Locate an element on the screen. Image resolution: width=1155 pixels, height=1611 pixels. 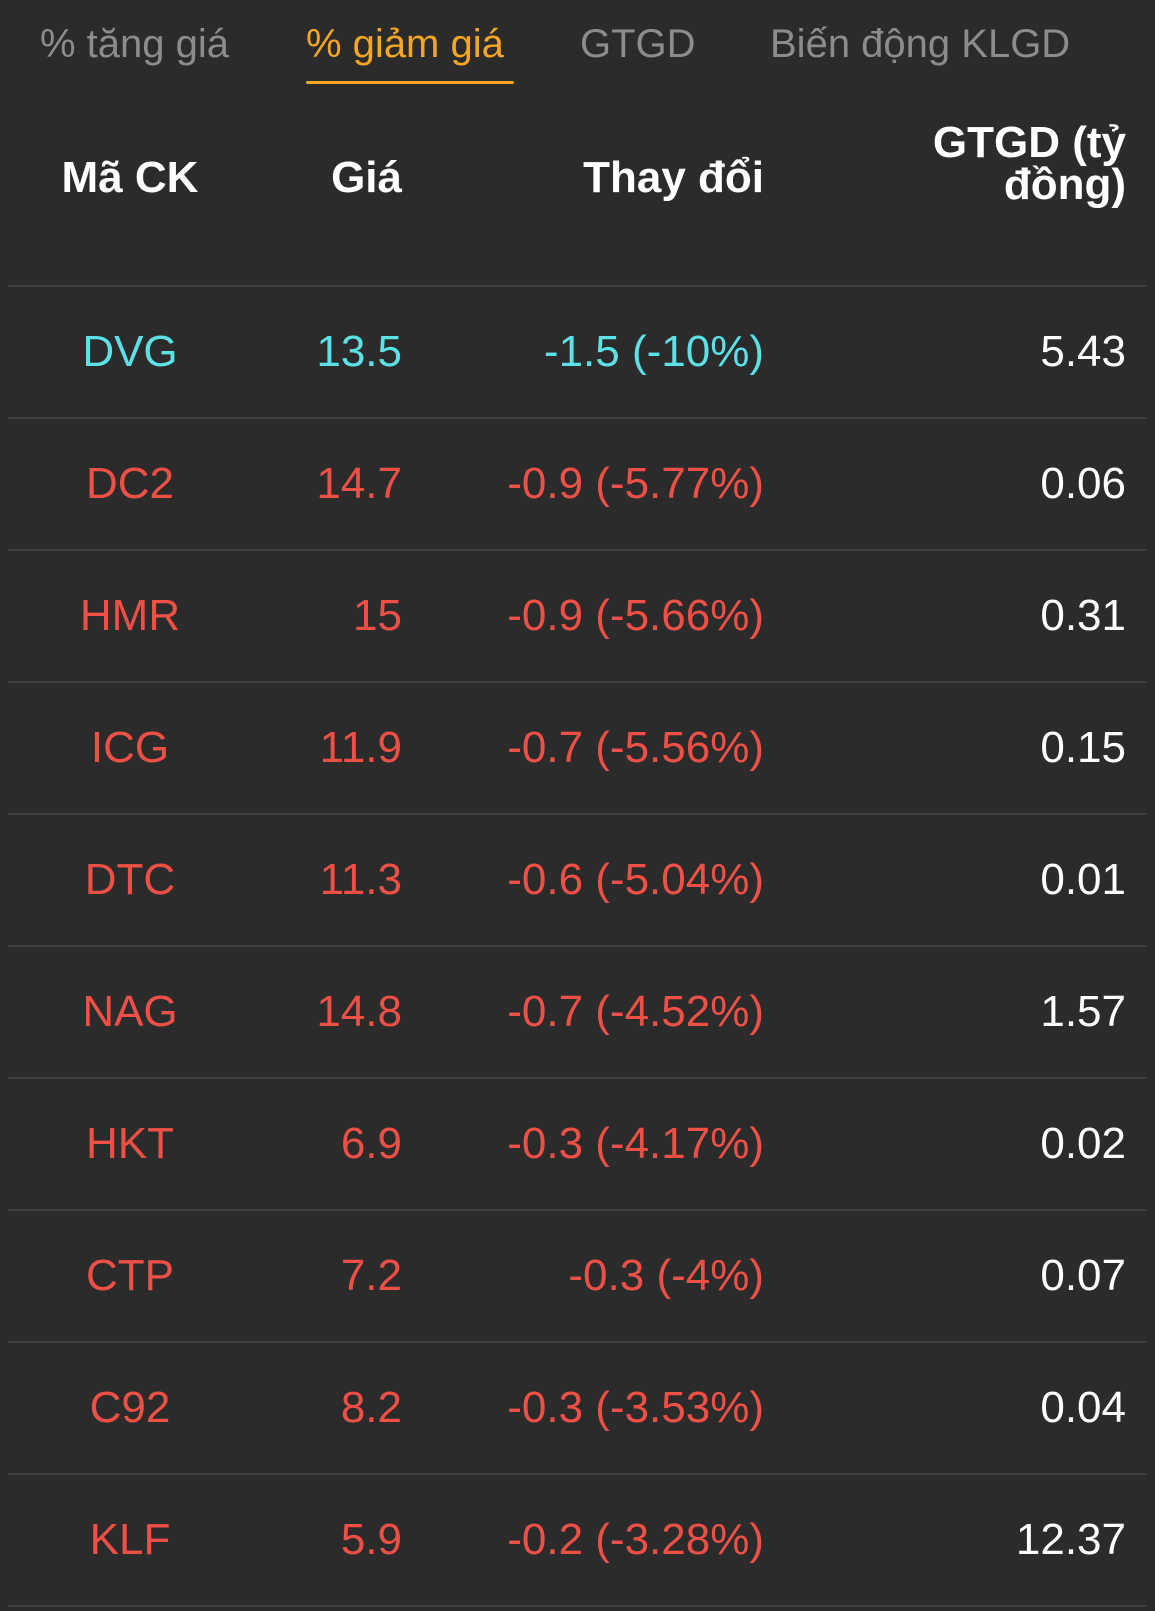
active-tab-indicator is located at coordinates (410, 82).